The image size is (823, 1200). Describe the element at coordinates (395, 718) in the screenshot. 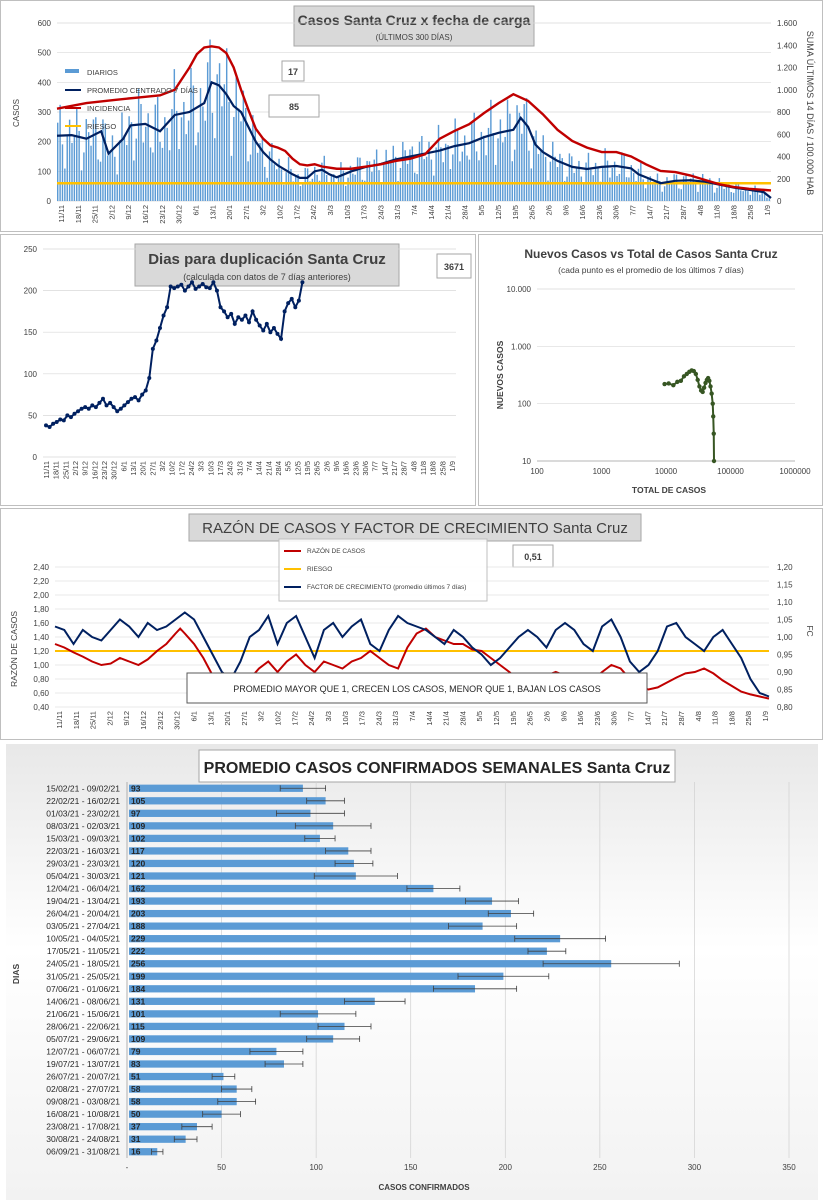

I see `x-tick-label: 31/3` at that location.